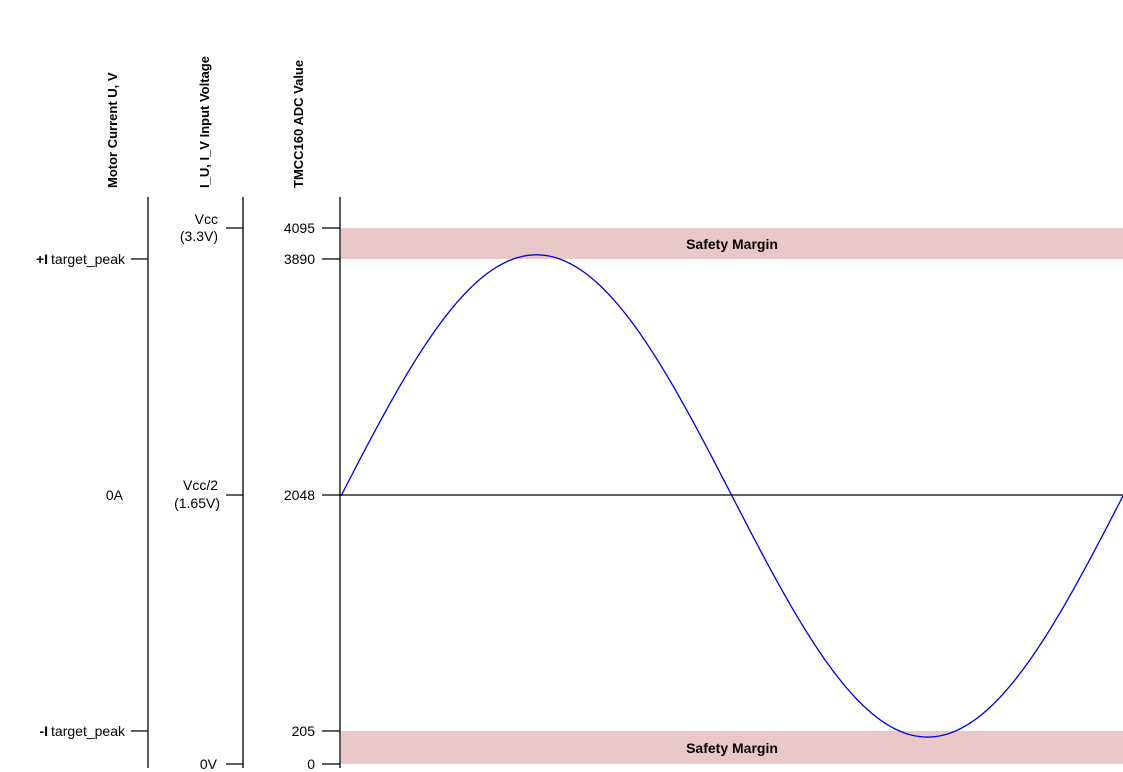 The height and width of the screenshot is (772, 1123). I want to click on safety-margin-label-bottom: Safety Margin, so click(732, 748).